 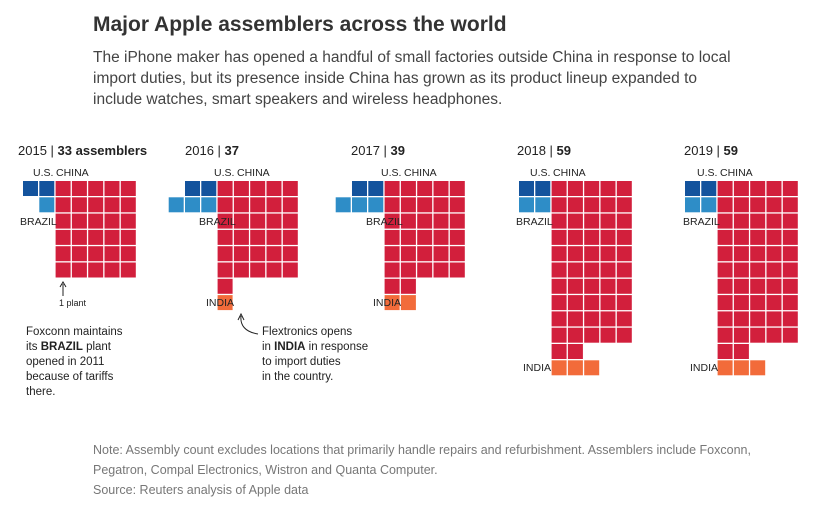 I want to click on source-line: Source: Reuters analysis of Apple data, so click(x=201, y=490).